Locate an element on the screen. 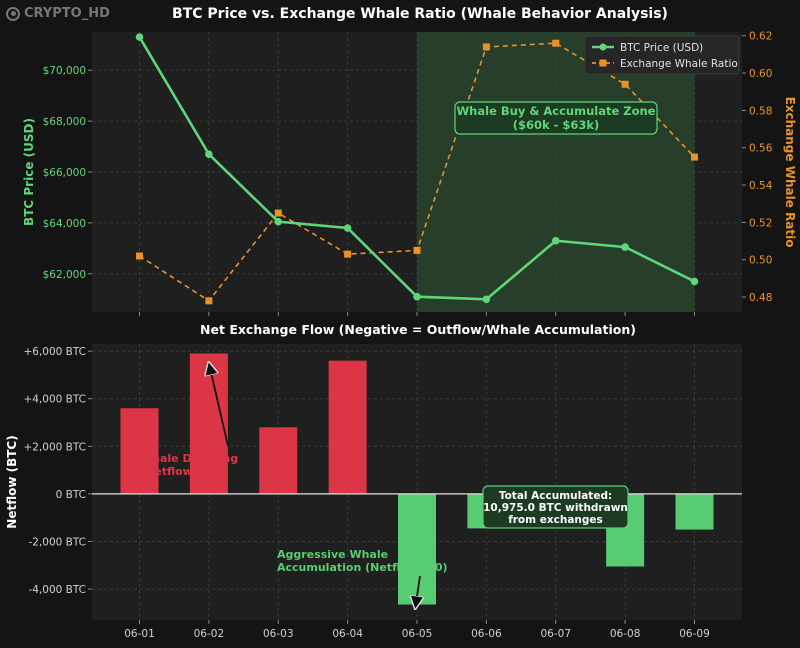 This screenshot has height=648, width=800. top-y-tick-label: $62,000 is located at coordinates (64, 275).